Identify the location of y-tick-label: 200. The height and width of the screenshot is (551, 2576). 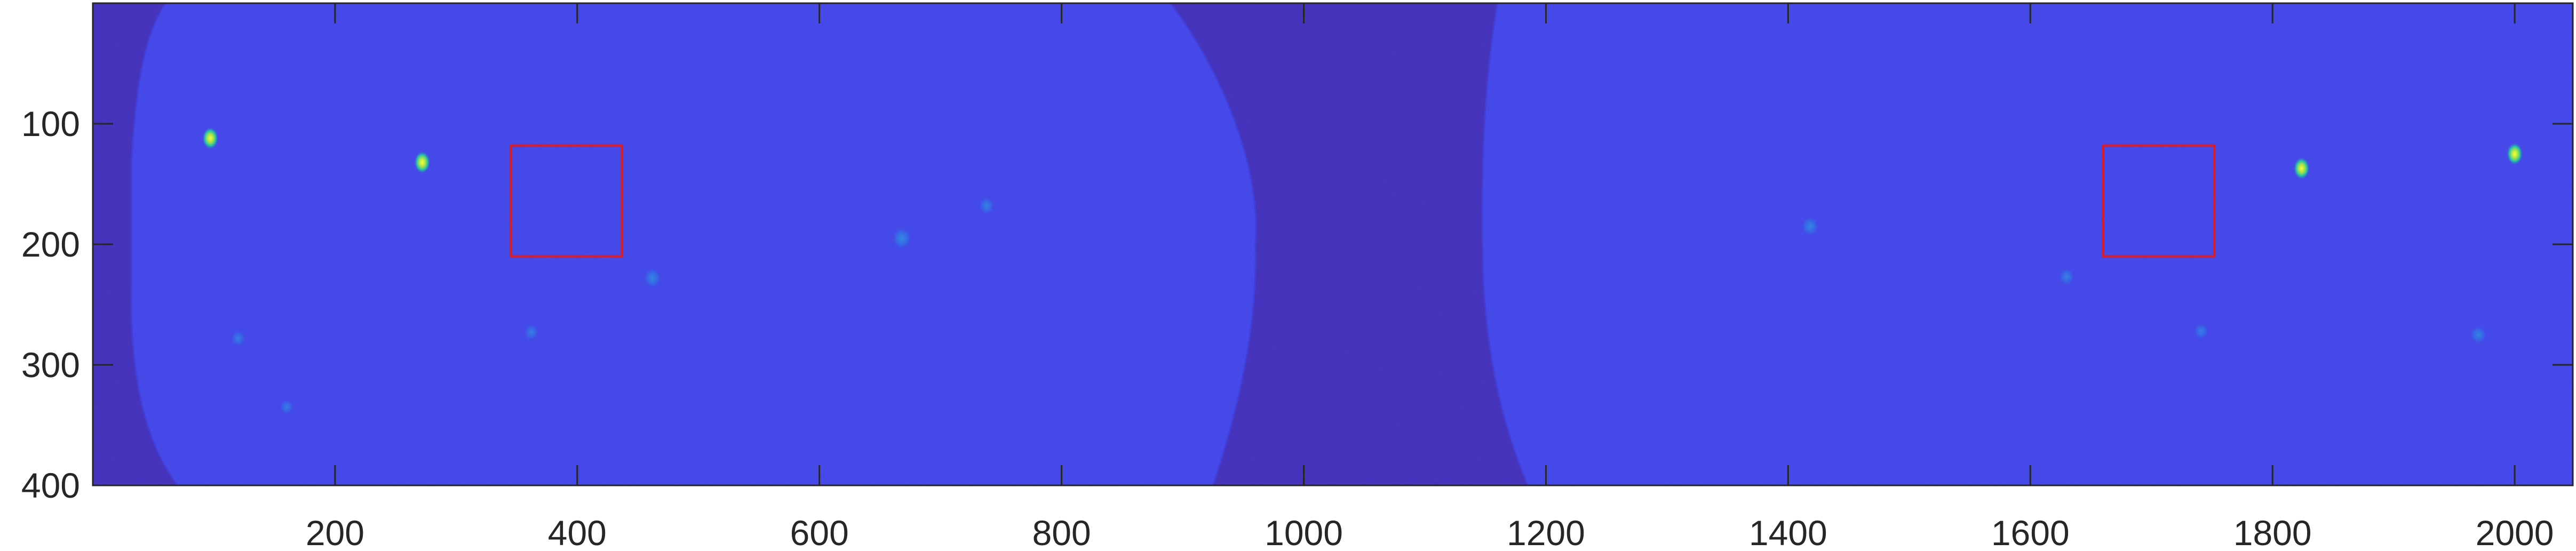
(50, 244).